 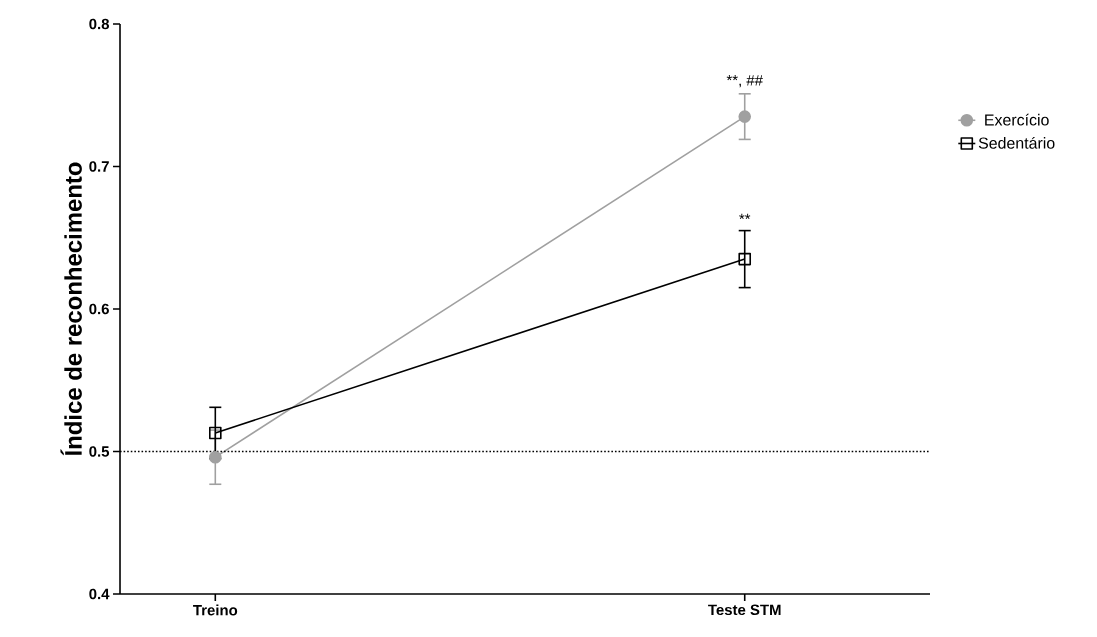 What do you see at coordinates (99, 594) in the screenshot?
I see `y-tick-label: 0.4` at bounding box center [99, 594].